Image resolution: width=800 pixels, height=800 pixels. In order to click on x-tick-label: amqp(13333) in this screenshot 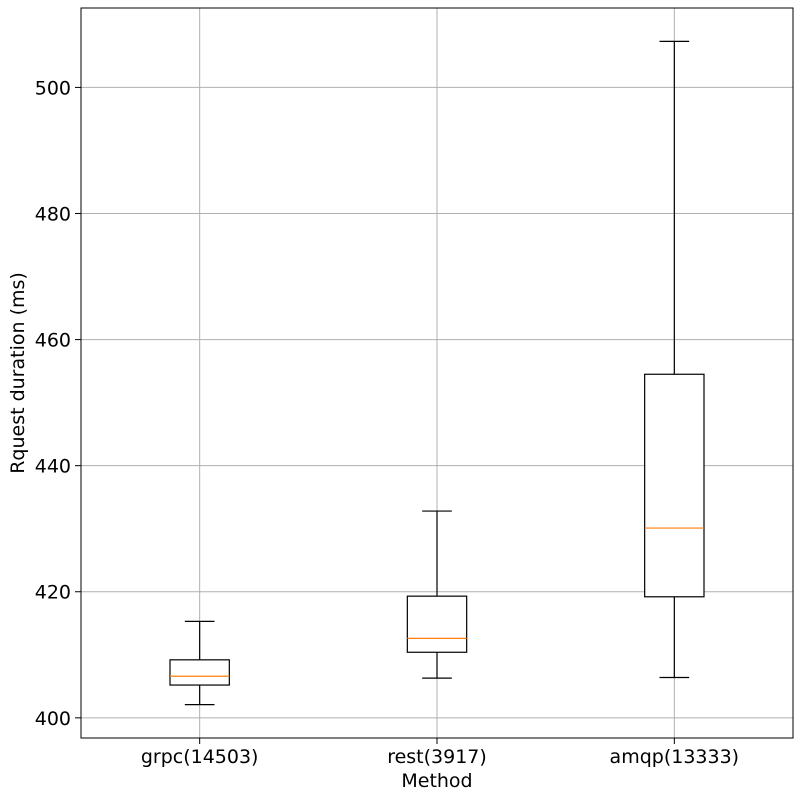, I will do `click(675, 757)`.